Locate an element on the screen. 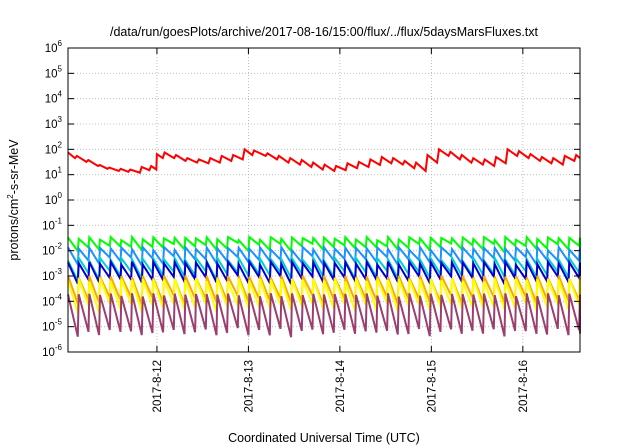 The width and height of the screenshot is (640, 448). y-tick-label-exp: 1 is located at coordinates (60, 170).